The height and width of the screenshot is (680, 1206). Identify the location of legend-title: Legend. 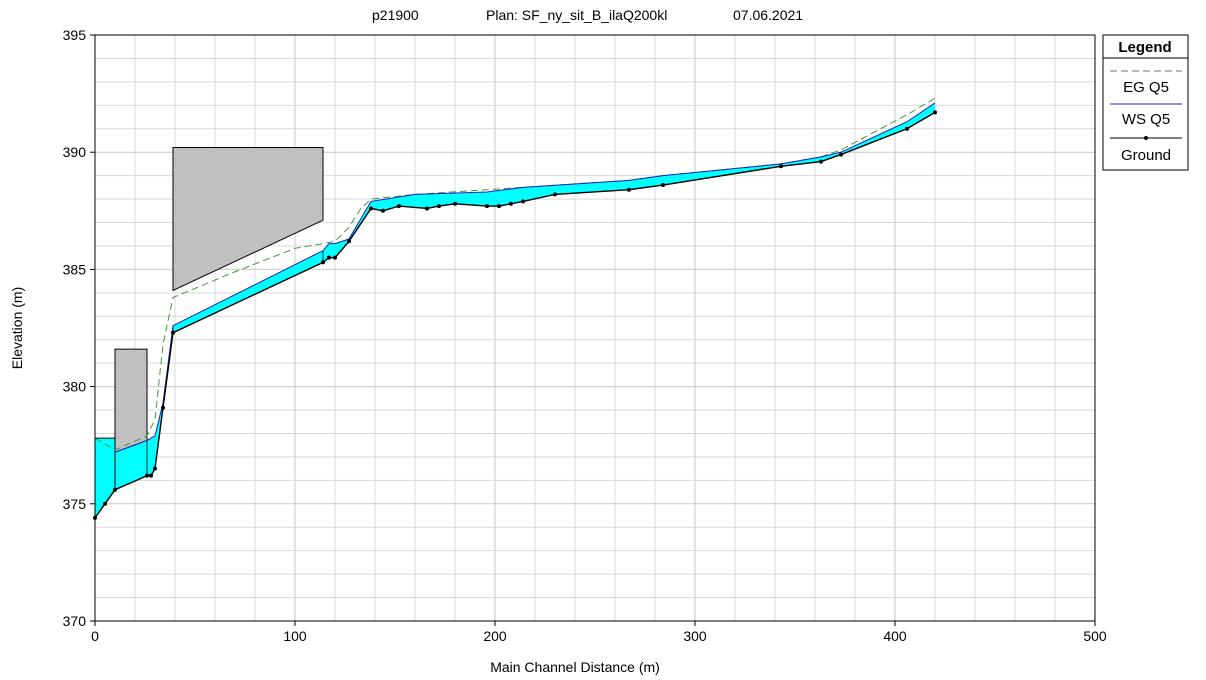
(1144, 47).